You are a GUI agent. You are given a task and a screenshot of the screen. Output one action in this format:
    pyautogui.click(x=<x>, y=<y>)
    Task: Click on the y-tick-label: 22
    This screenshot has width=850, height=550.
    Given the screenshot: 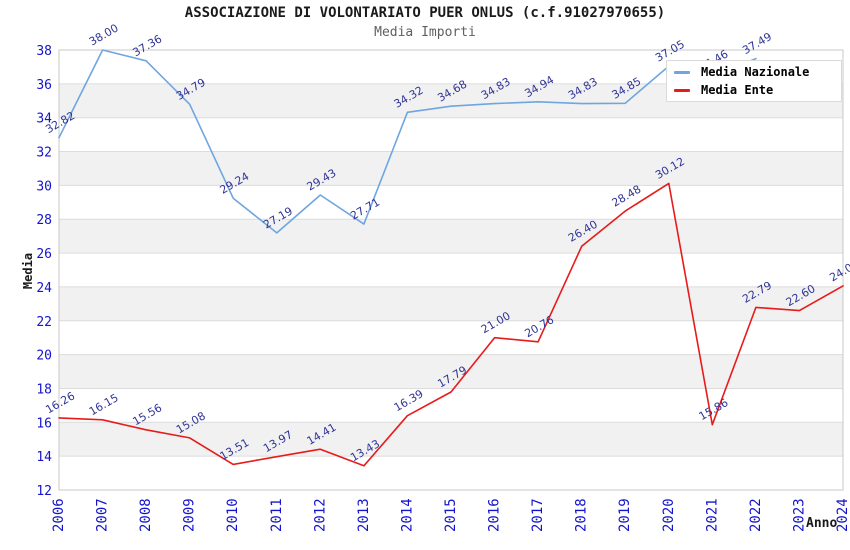 What is the action you would take?
    pyautogui.click(x=44, y=322)
    